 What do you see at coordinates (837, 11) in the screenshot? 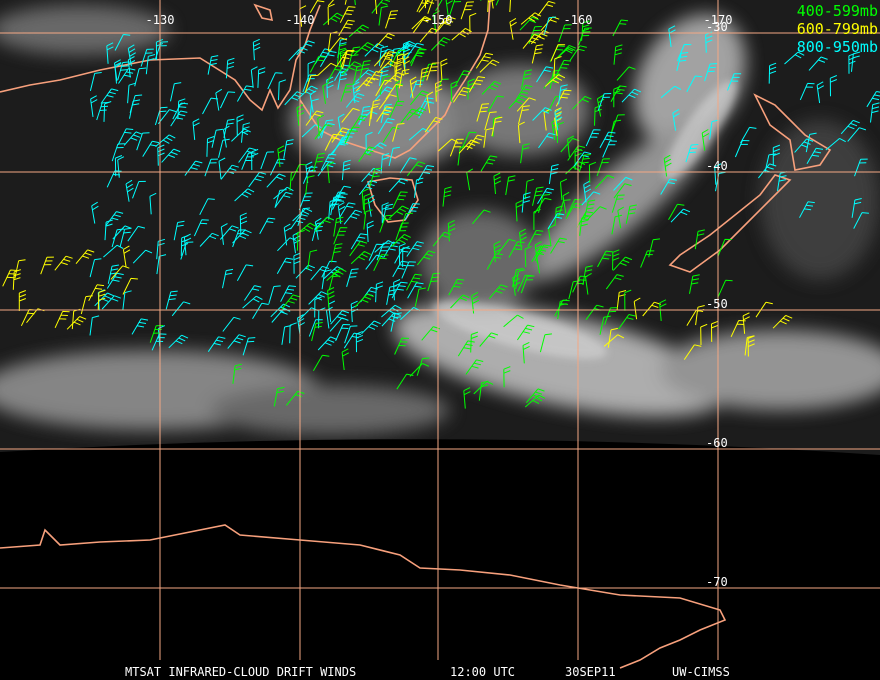
I see `legend-entry: 400-599mb` at bounding box center [837, 11].